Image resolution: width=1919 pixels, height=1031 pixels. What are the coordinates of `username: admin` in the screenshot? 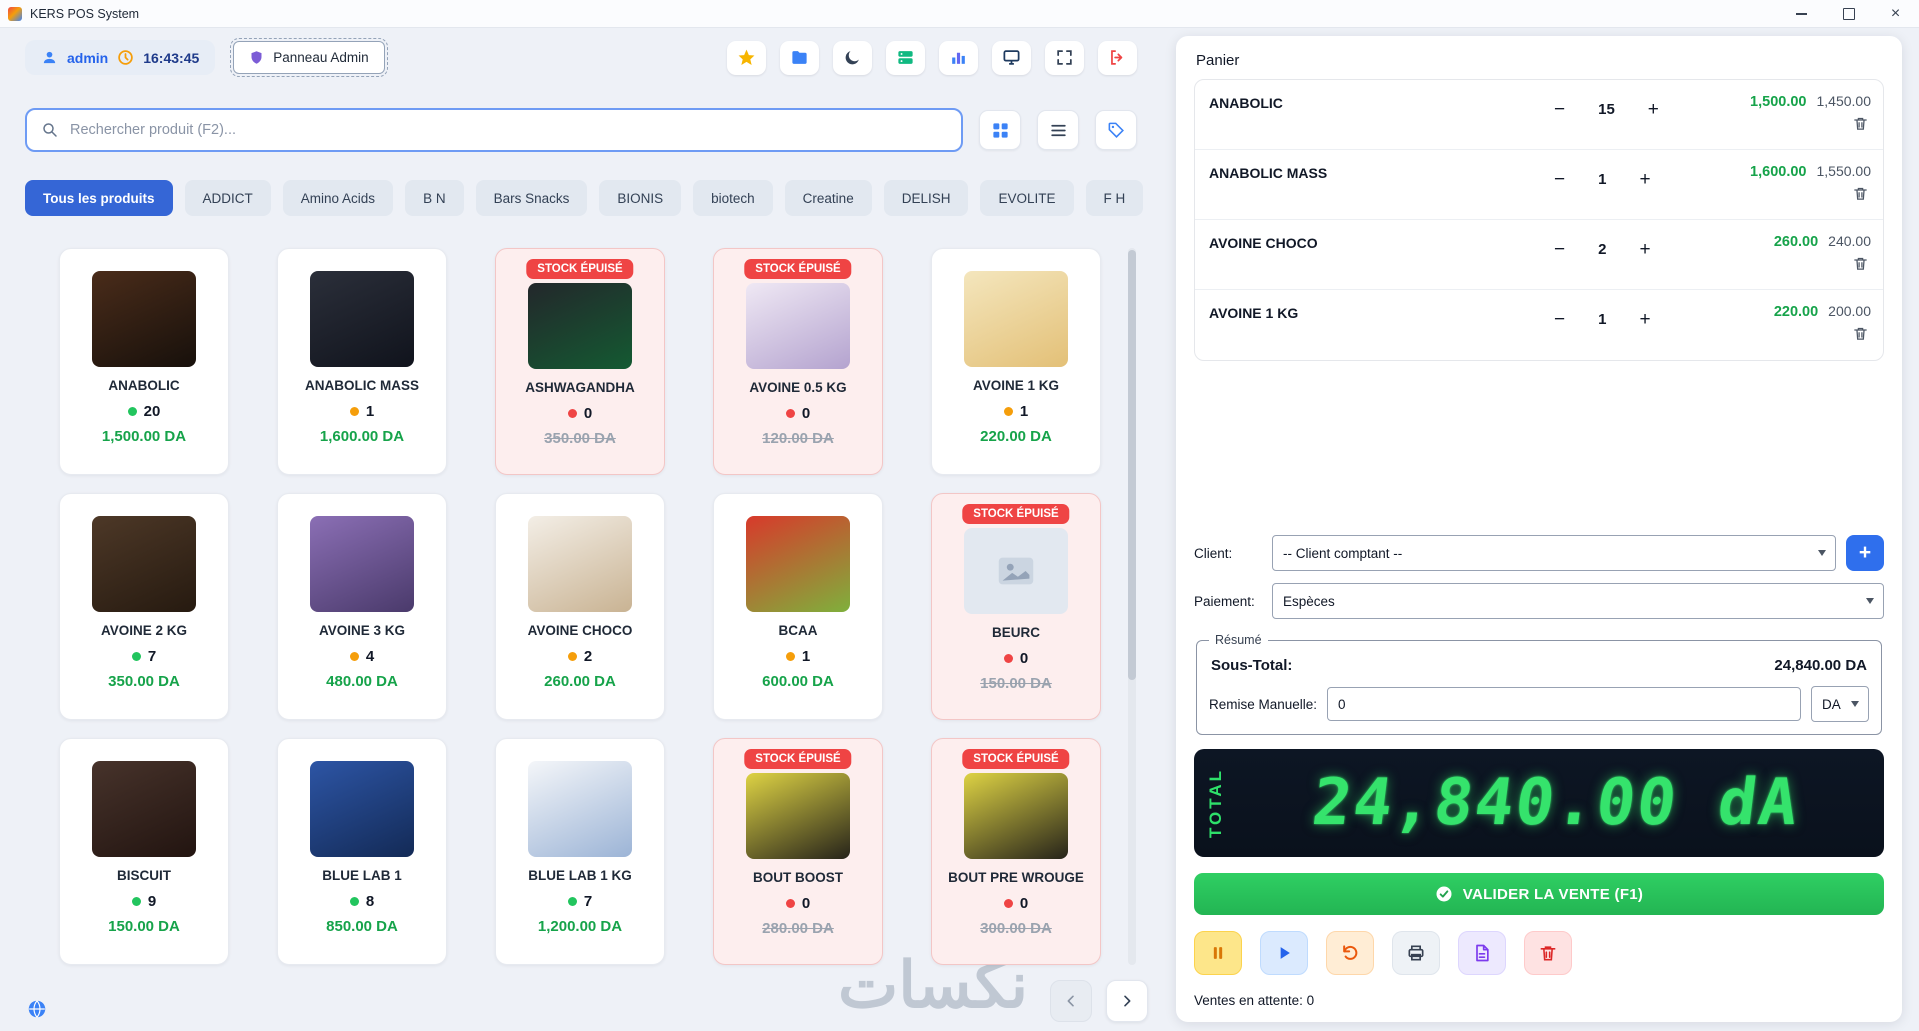 It's located at (88, 57).